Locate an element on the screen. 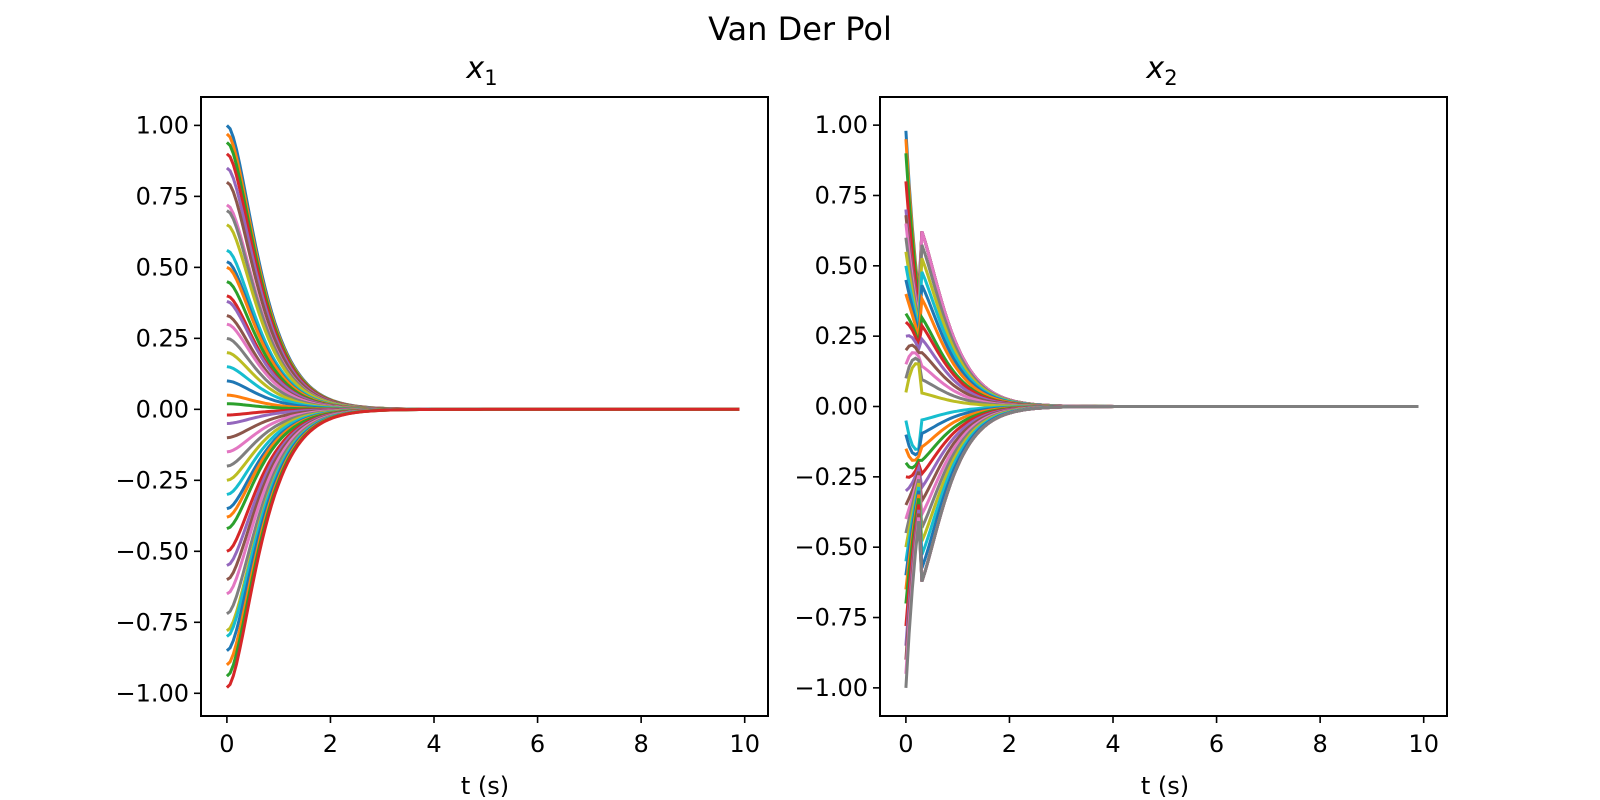  subplot-x1-xlabel: t (s) is located at coordinates (485, 786).